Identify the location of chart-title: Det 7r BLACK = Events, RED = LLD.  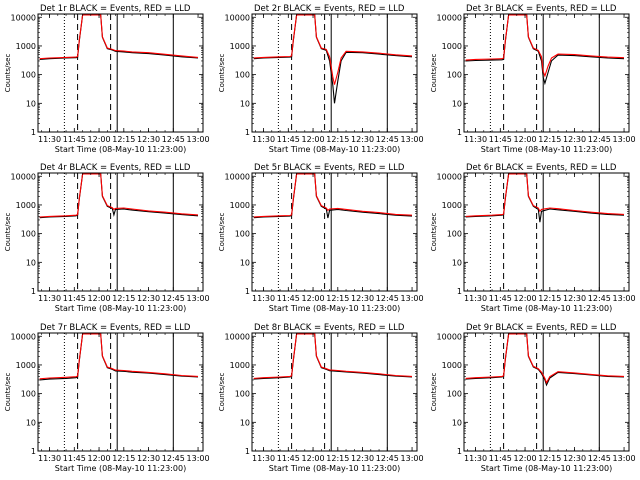
(115, 328).